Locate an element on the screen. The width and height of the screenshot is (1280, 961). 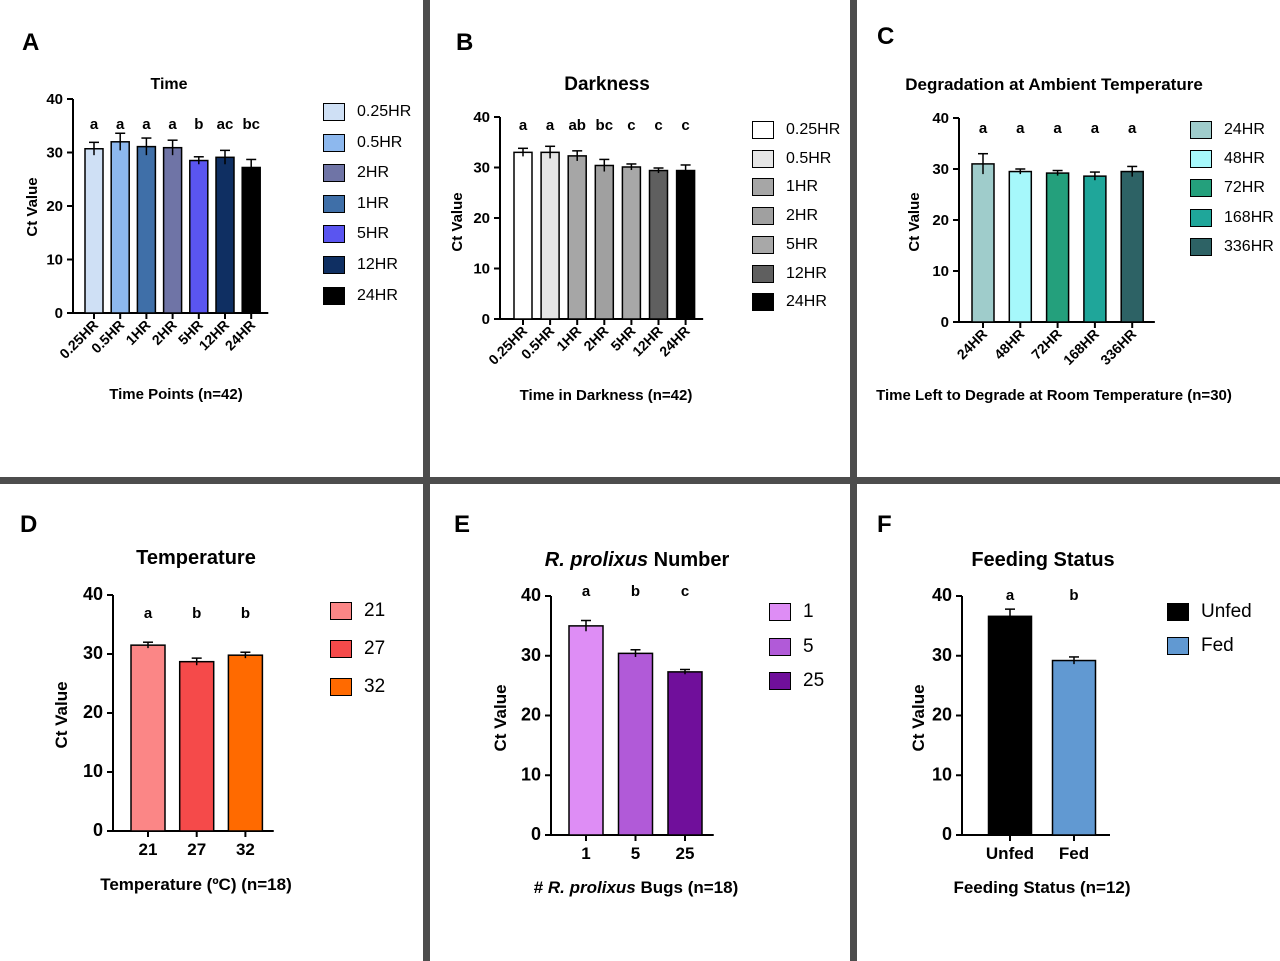
panel-letter-c: C is located at coordinates (885, 36).